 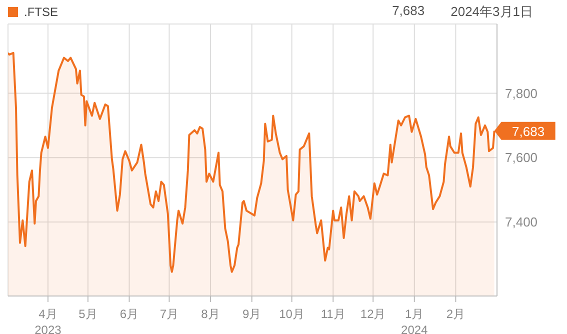 What do you see at coordinates (169, 314) in the screenshot?
I see `x-tick-label: 7月` at bounding box center [169, 314].